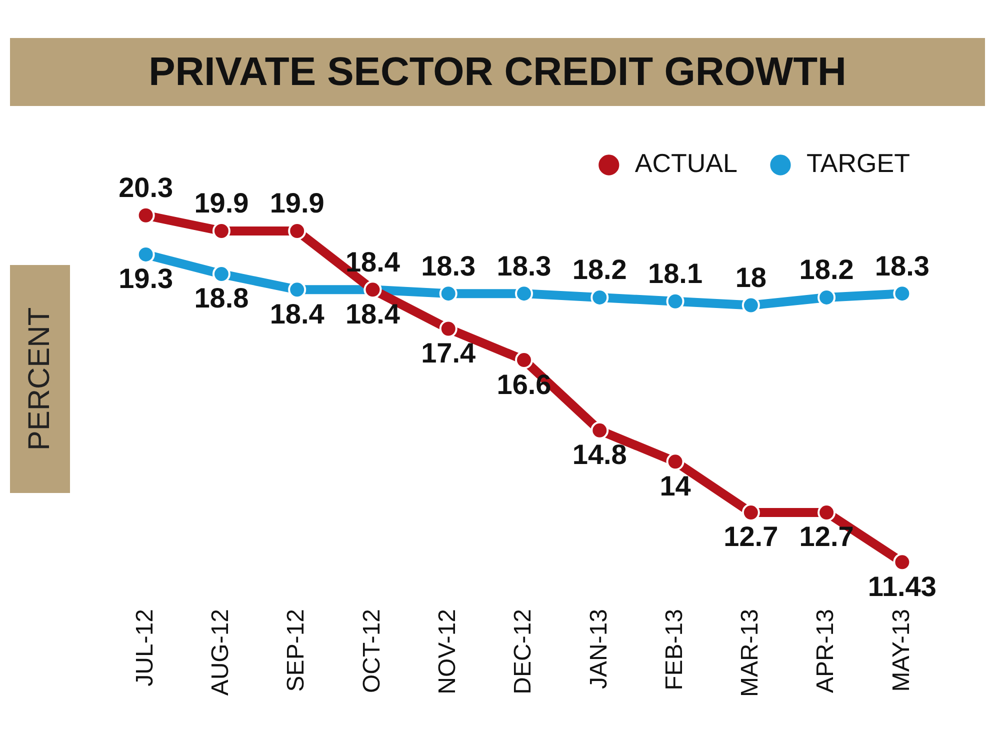 The height and width of the screenshot is (731, 994). What do you see at coordinates (902, 586) in the screenshot?
I see `data-label: 11.43` at bounding box center [902, 586].